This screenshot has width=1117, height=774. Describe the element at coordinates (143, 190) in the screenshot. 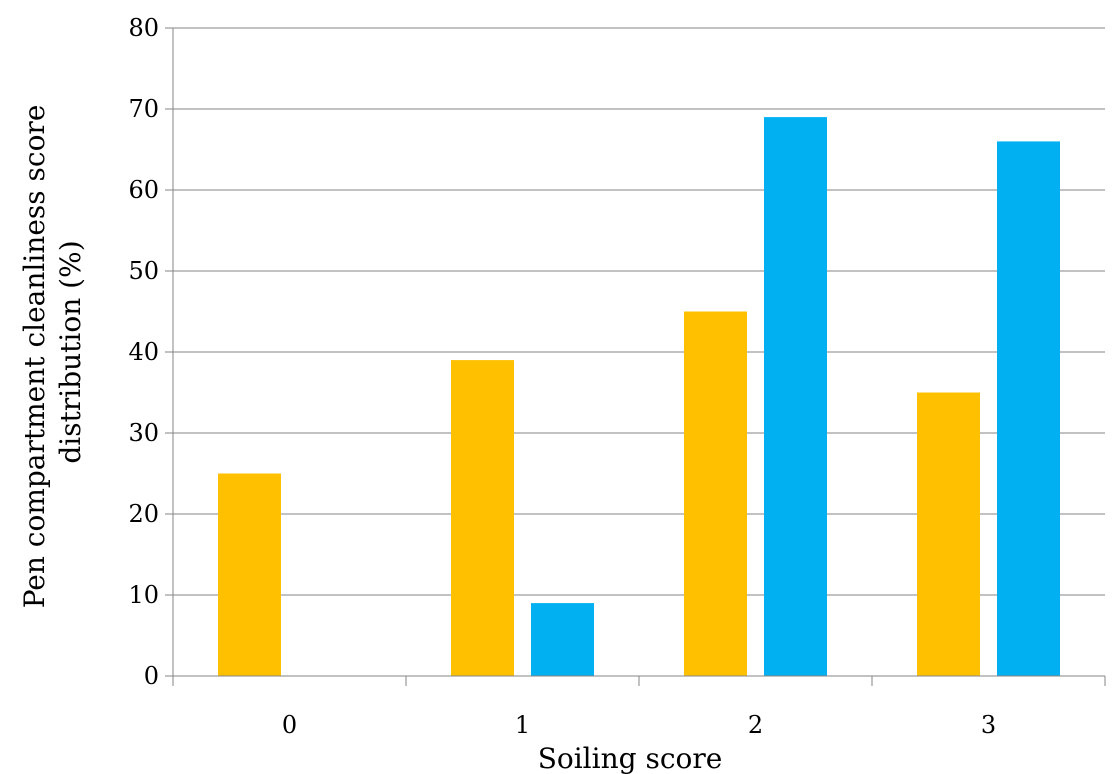

I see `y-tick-label-60: 60` at that location.